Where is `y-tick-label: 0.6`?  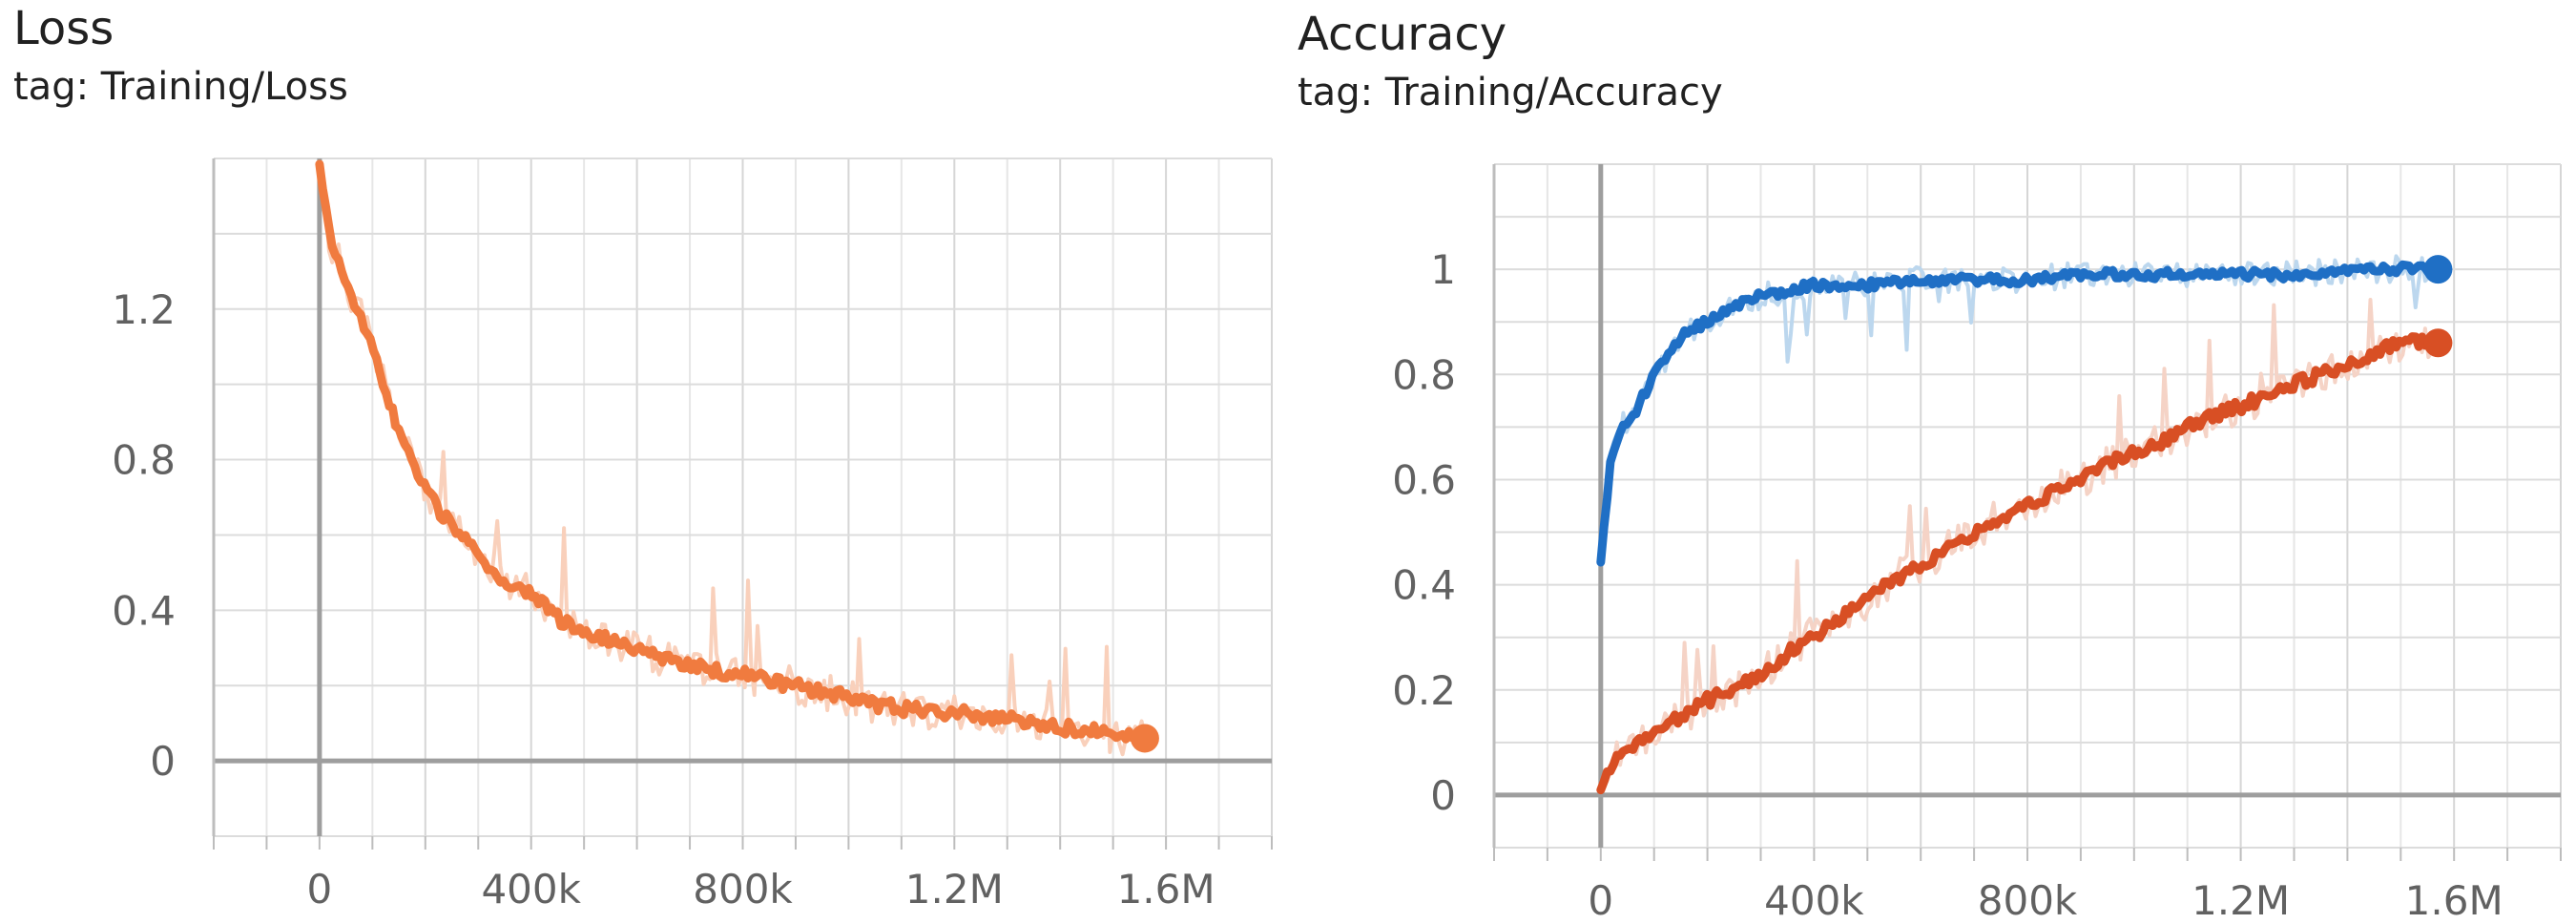
y-tick-label: 0.6 is located at coordinates (1424, 480).